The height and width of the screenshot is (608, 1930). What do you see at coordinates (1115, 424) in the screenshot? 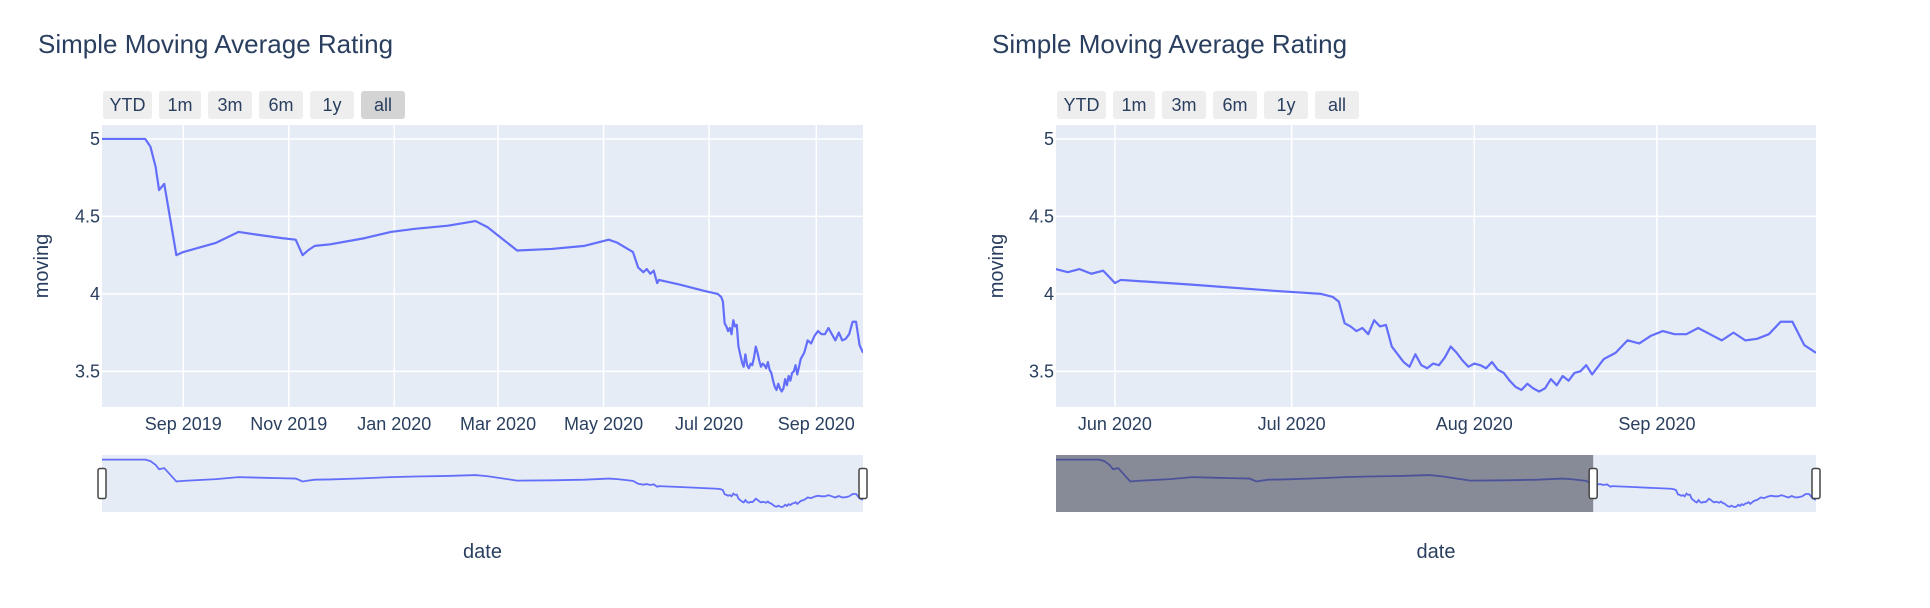
I see `x-tick-label: Jun 2020` at bounding box center [1115, 424].